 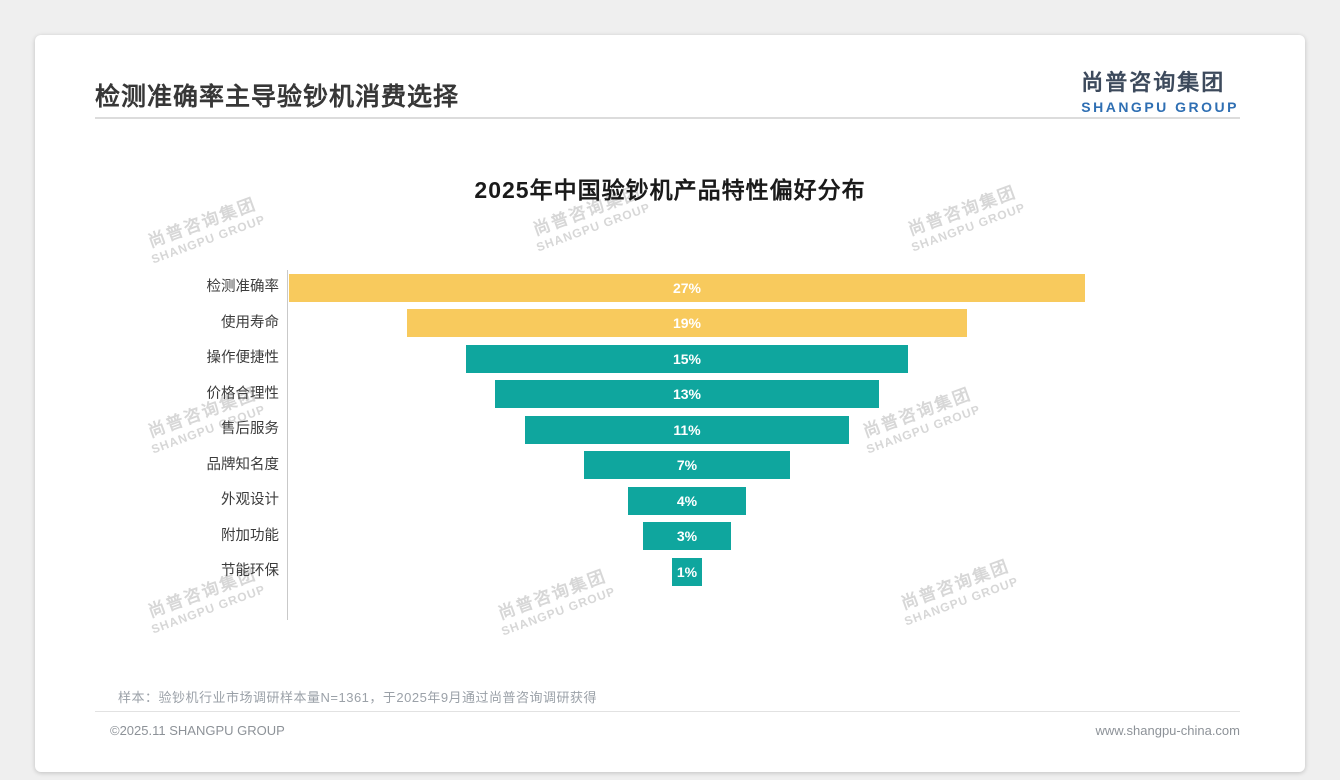 I want to click on bar: 1%, so click(x=687, y=571).